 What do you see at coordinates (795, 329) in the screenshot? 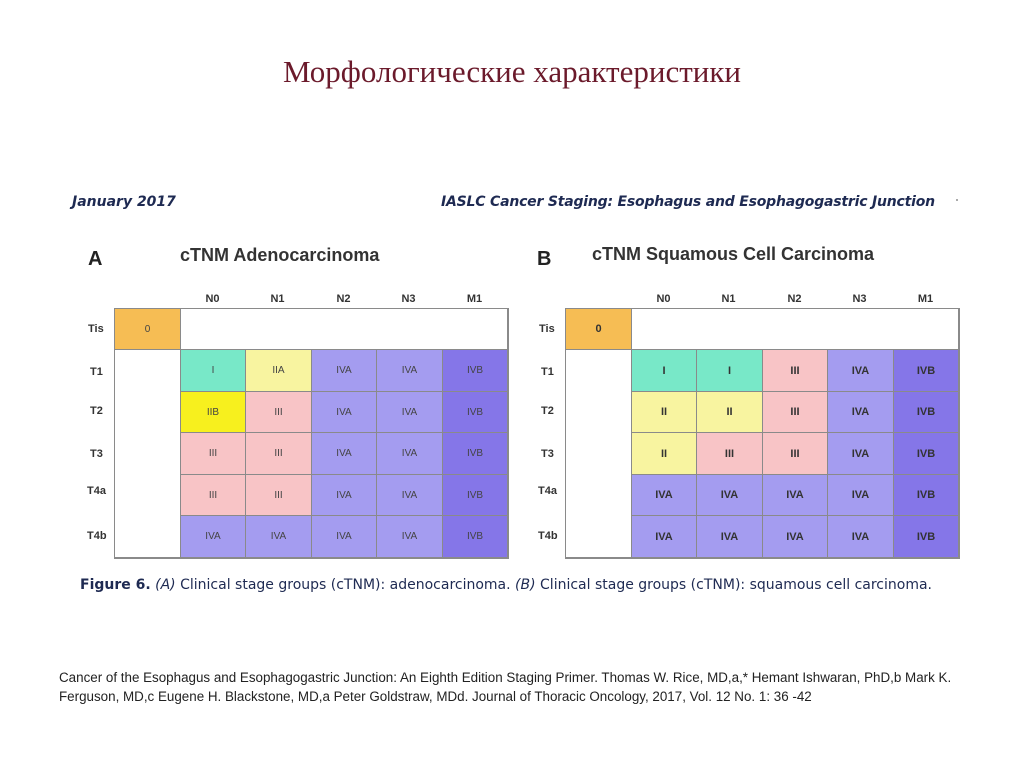
I see `panel-b-tis-empty-cell` at bounding box center [795, 329].